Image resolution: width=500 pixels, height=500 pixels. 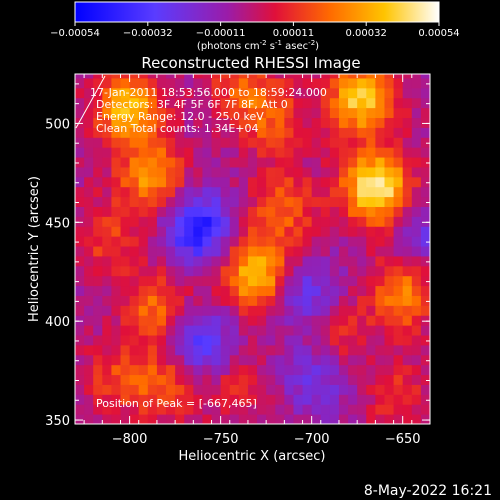 What do you see at coordinates (180, 116) in the screenshot?
I see `energy-range-text: Energy Range: 12.0 - 25.0 keV` at bounding box center [180, 116].